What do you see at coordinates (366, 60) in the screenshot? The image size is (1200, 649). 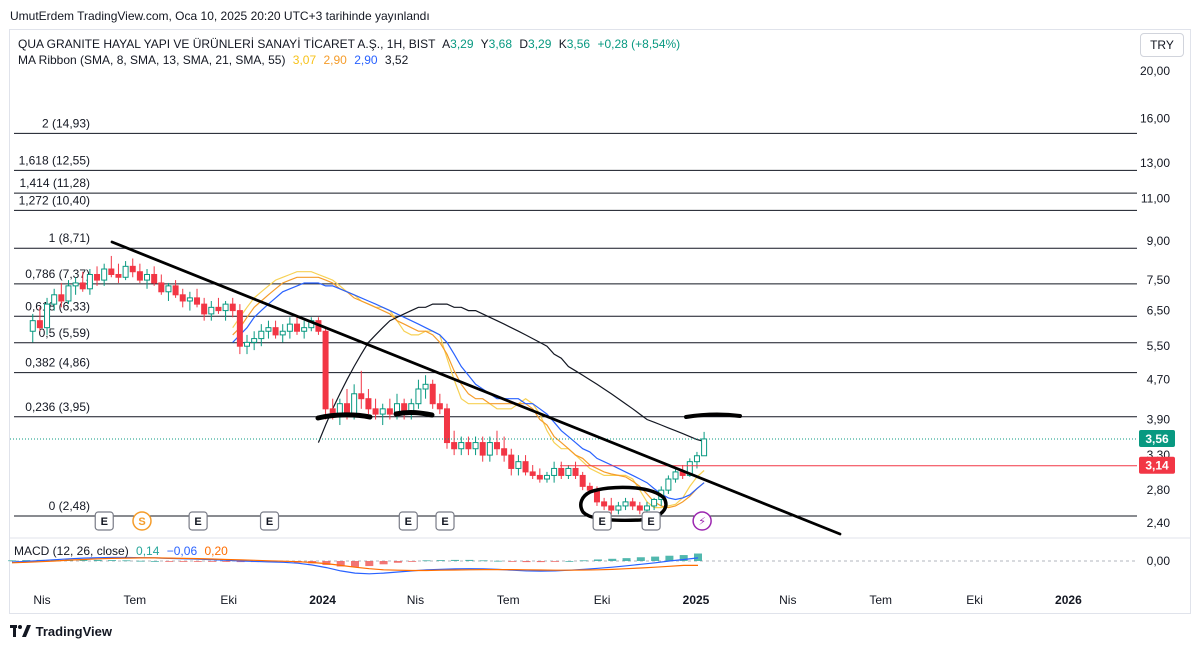 I see `ma21-value: 2,90` at bounding box center [366, 60].